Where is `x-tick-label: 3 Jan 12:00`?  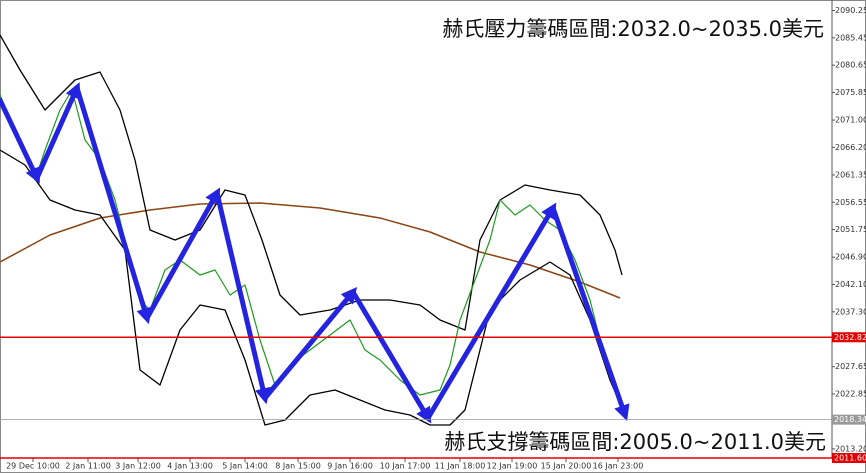
x-tick-label: 3 Jan 12:00 is located at coordinates (138, 466).